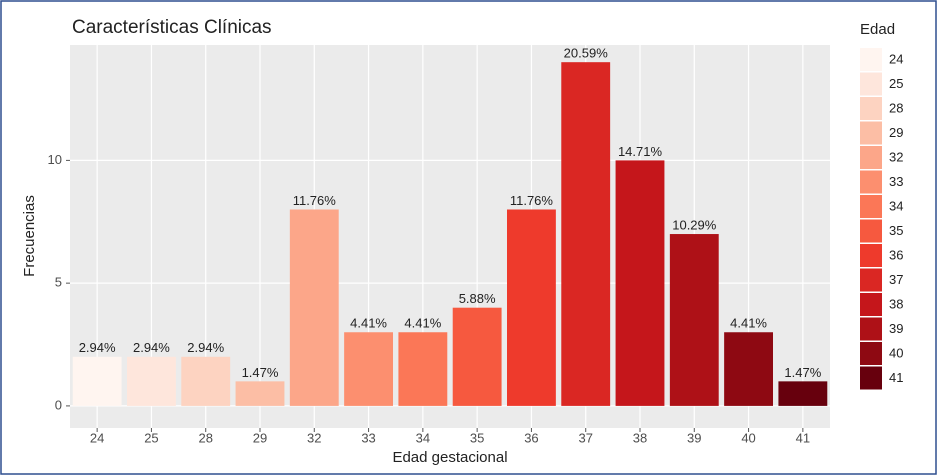 The width and height of the screenshot is (937, 475). I want to click on legend-label: 29, so click(896, 132).